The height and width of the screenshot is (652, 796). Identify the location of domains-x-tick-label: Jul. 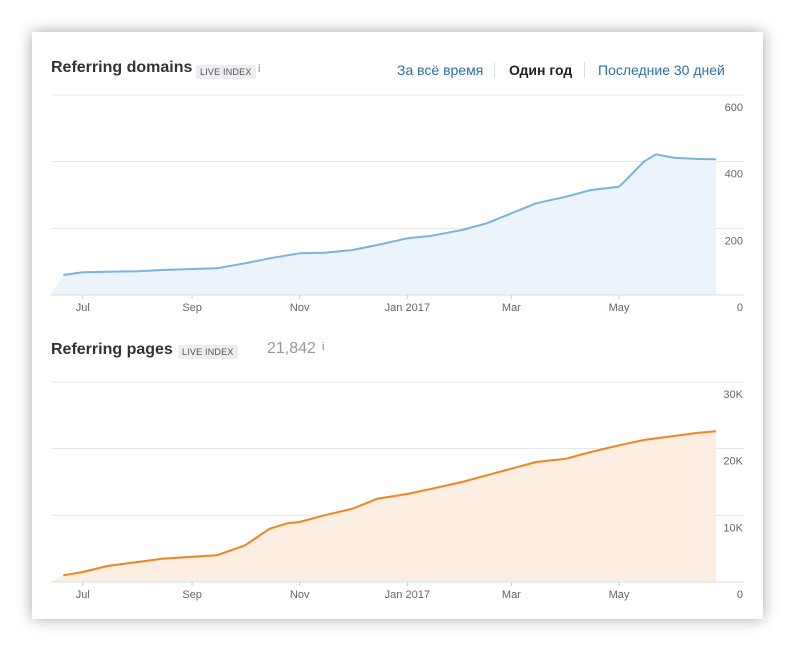
(83, 308).